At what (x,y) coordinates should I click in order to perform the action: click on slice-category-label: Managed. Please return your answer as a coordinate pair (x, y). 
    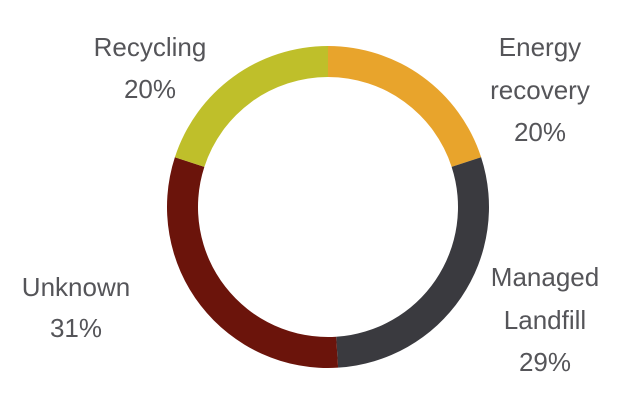
    Looking at the image, I should click on (545, 277).